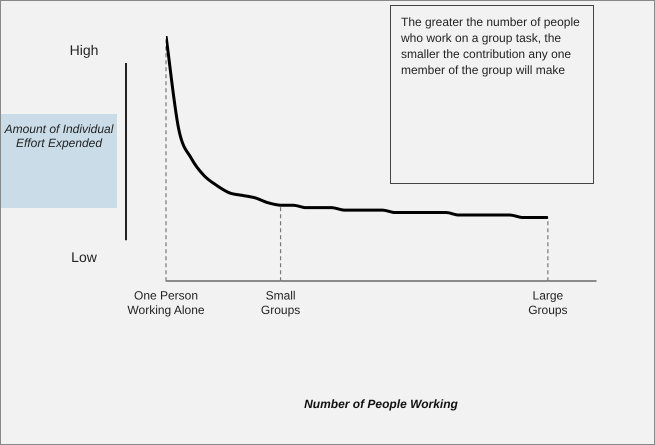  I want to click on annotation: The greater the number of people who work on a group task, the smaller the contribution any one member of the group will make, so click(492, 94).